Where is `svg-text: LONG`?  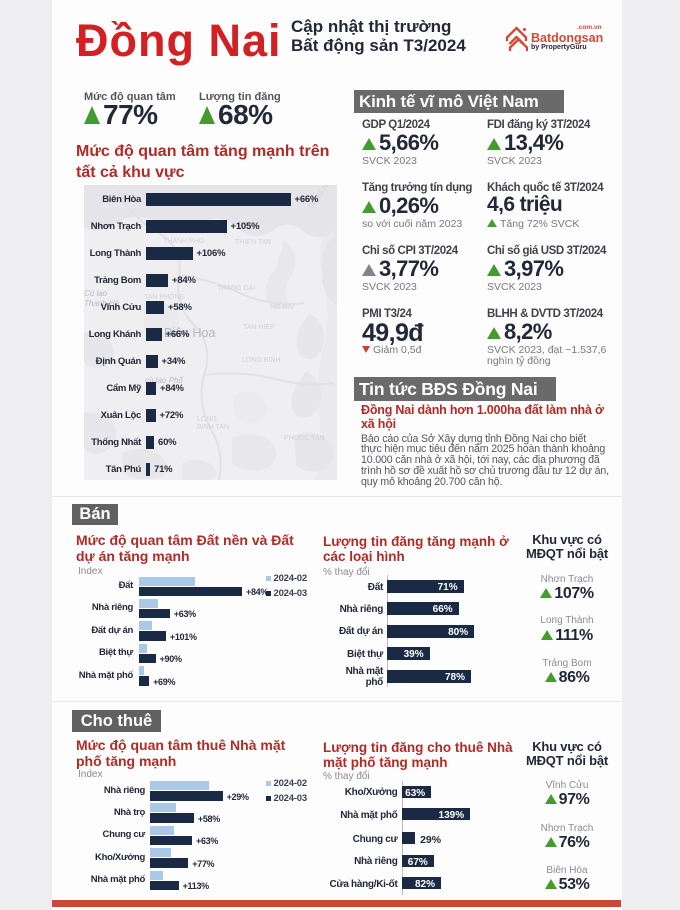 svg-text: LONG is located at coordinates (207, 419).